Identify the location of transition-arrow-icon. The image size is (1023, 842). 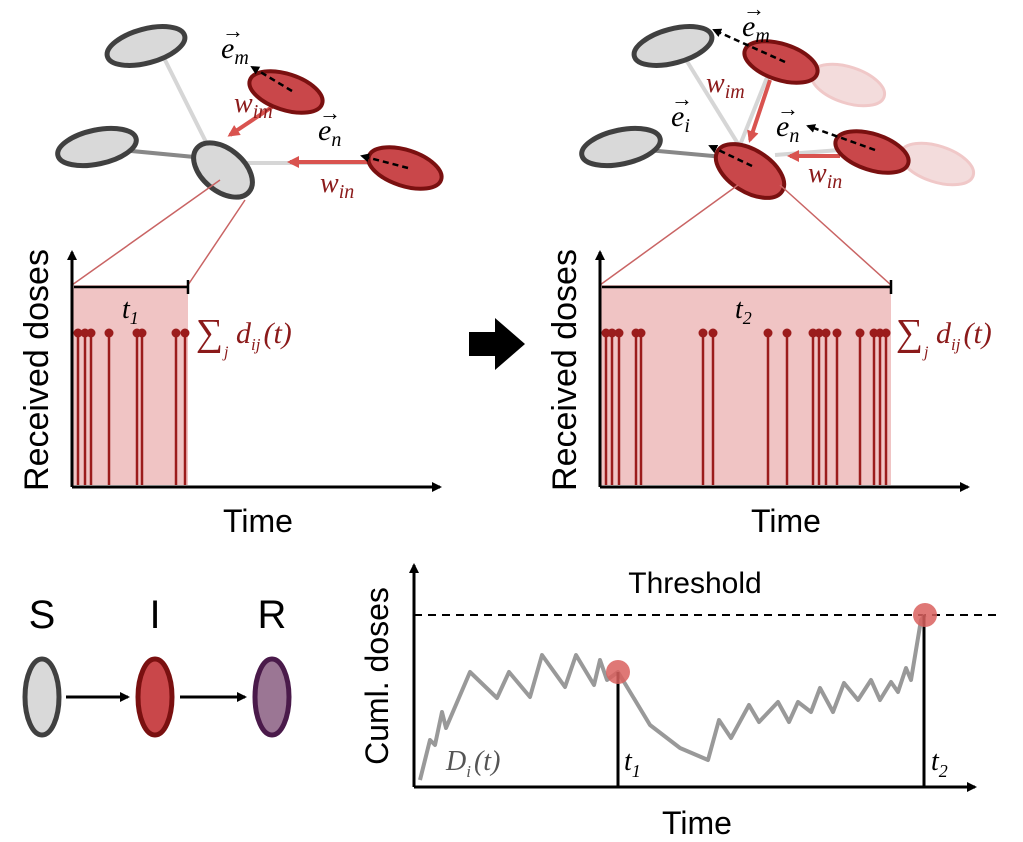
(497, 344).